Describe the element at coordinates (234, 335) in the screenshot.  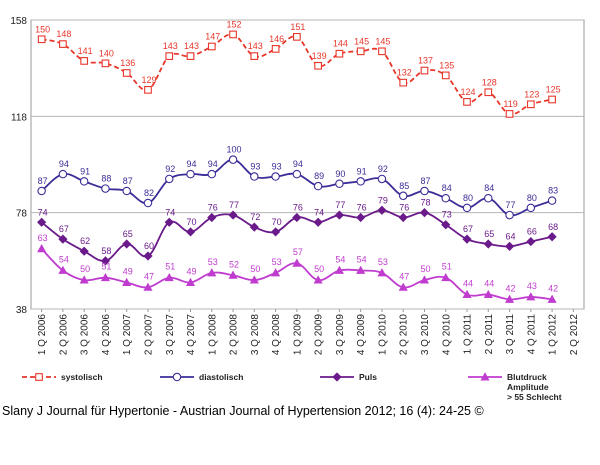
I see `x-tick-label: 2 Q 2008` at that location.